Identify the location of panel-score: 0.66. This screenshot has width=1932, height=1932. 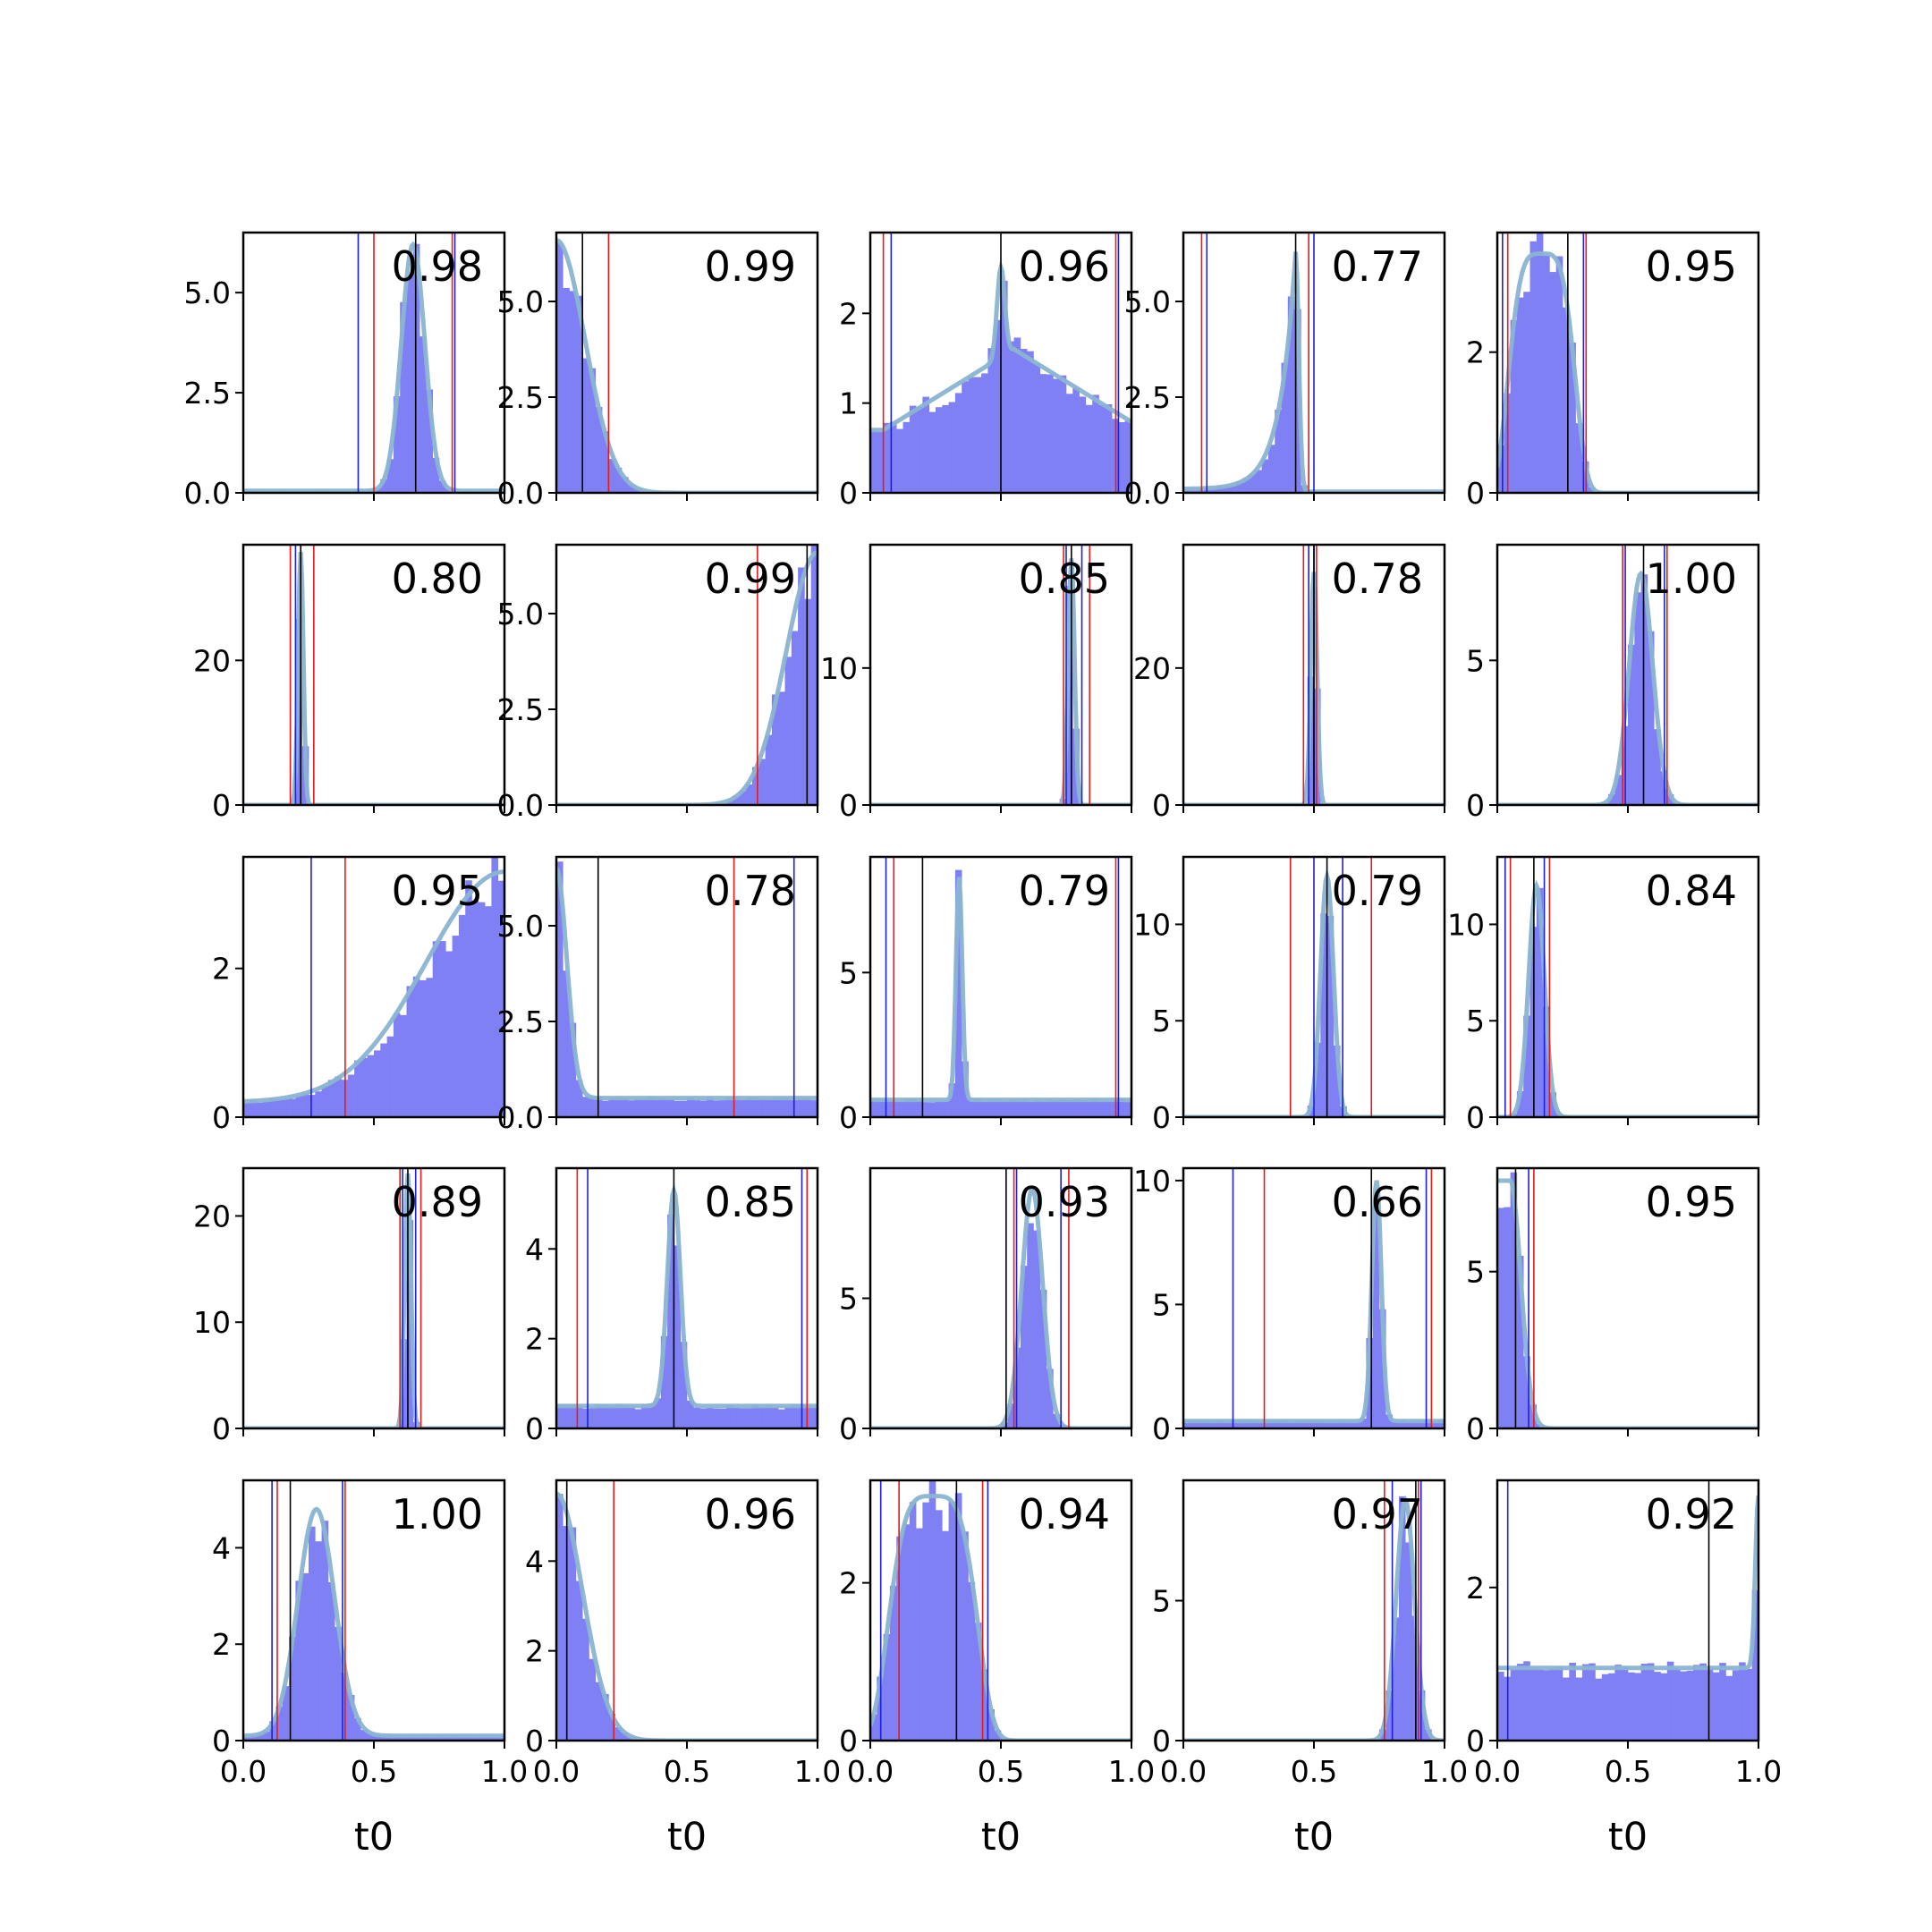
(1377, 1202).